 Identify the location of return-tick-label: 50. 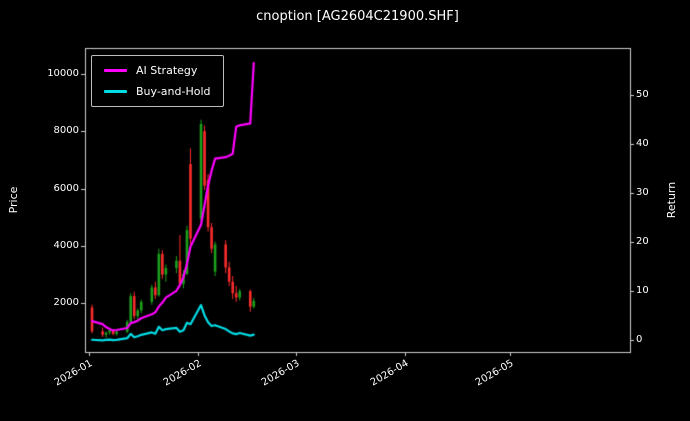
(642, 94).